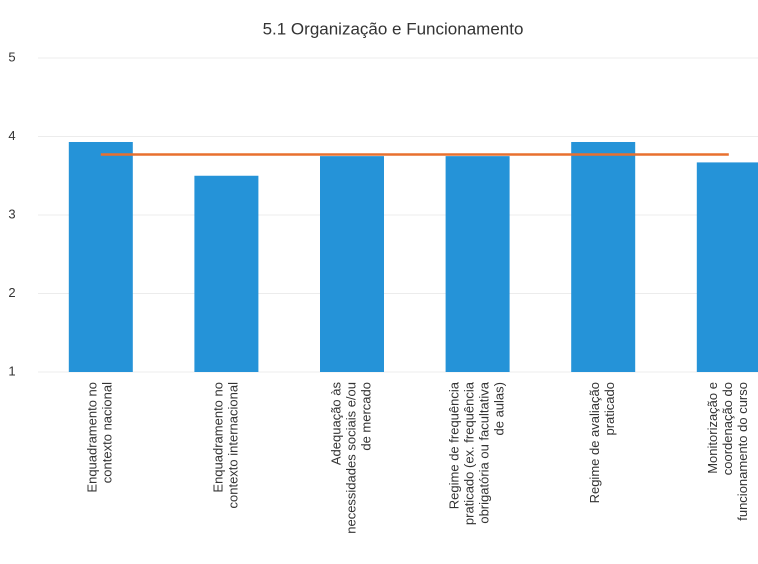 Image resolution: width=758 pixels, height=564 pixels. I want to click on x-tick-label: contexto nacional, so click(107, 432).